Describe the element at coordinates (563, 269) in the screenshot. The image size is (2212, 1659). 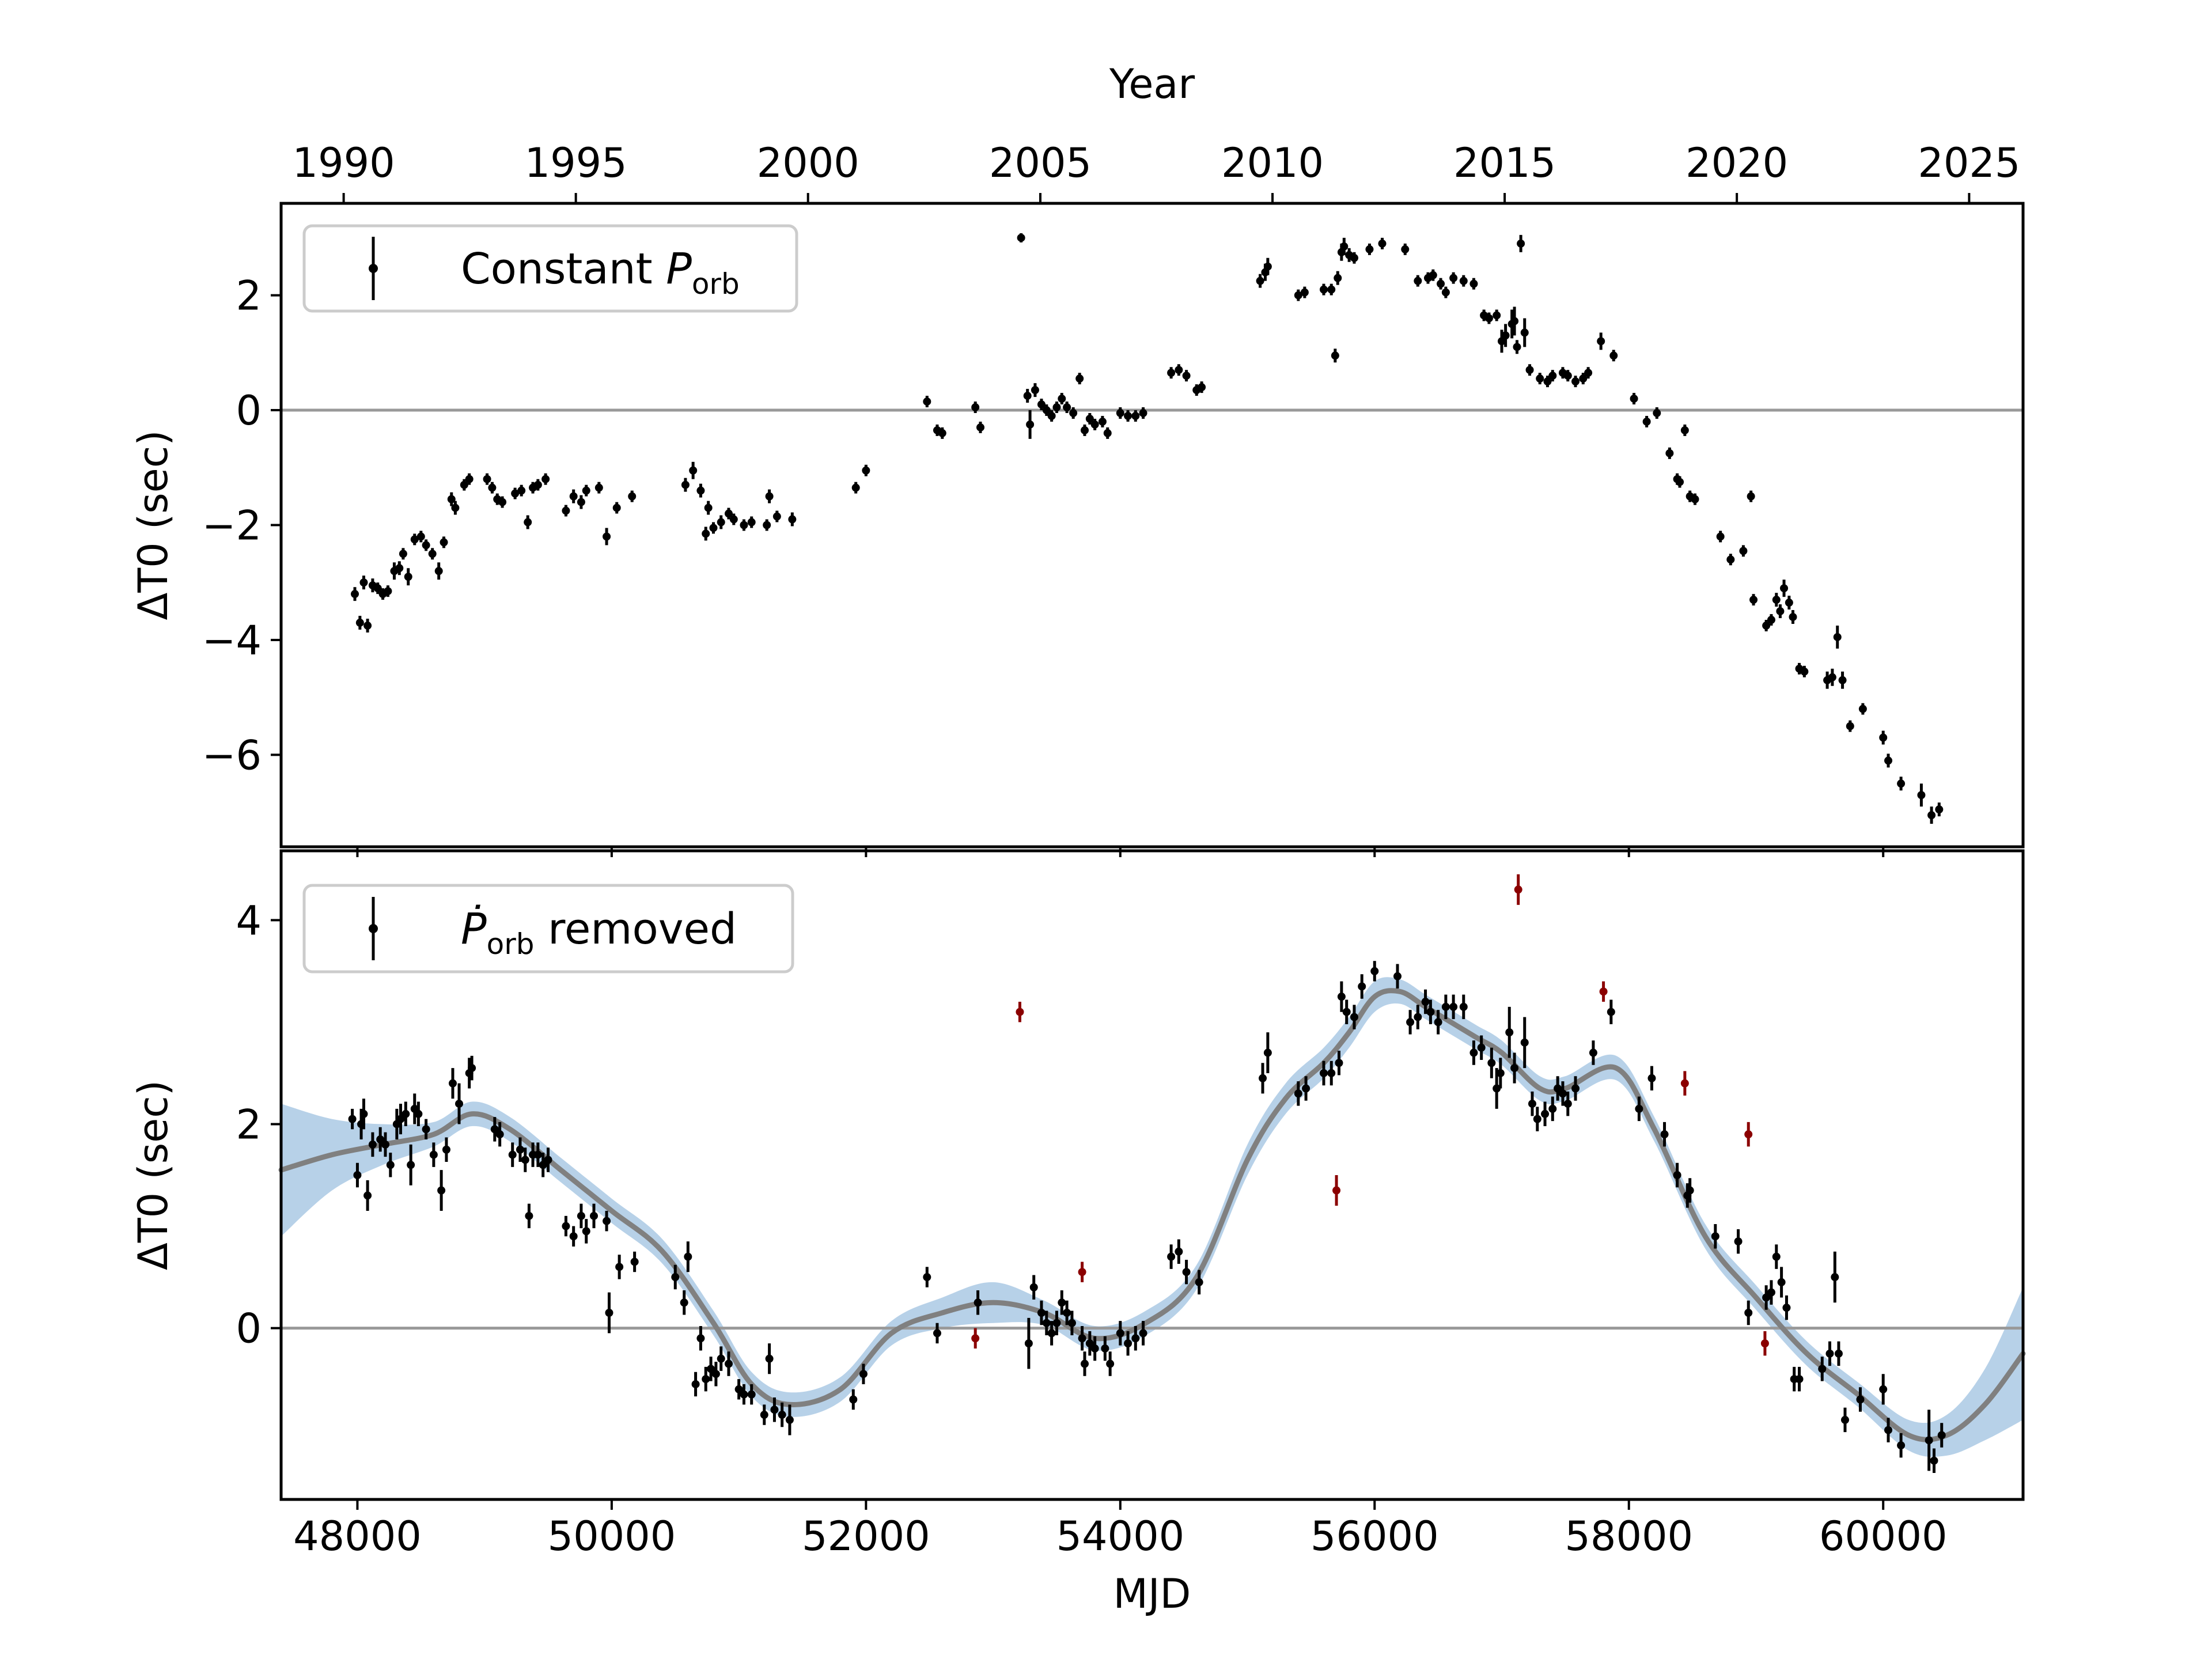
I see `top-legend-prefix: Constant` at that location.